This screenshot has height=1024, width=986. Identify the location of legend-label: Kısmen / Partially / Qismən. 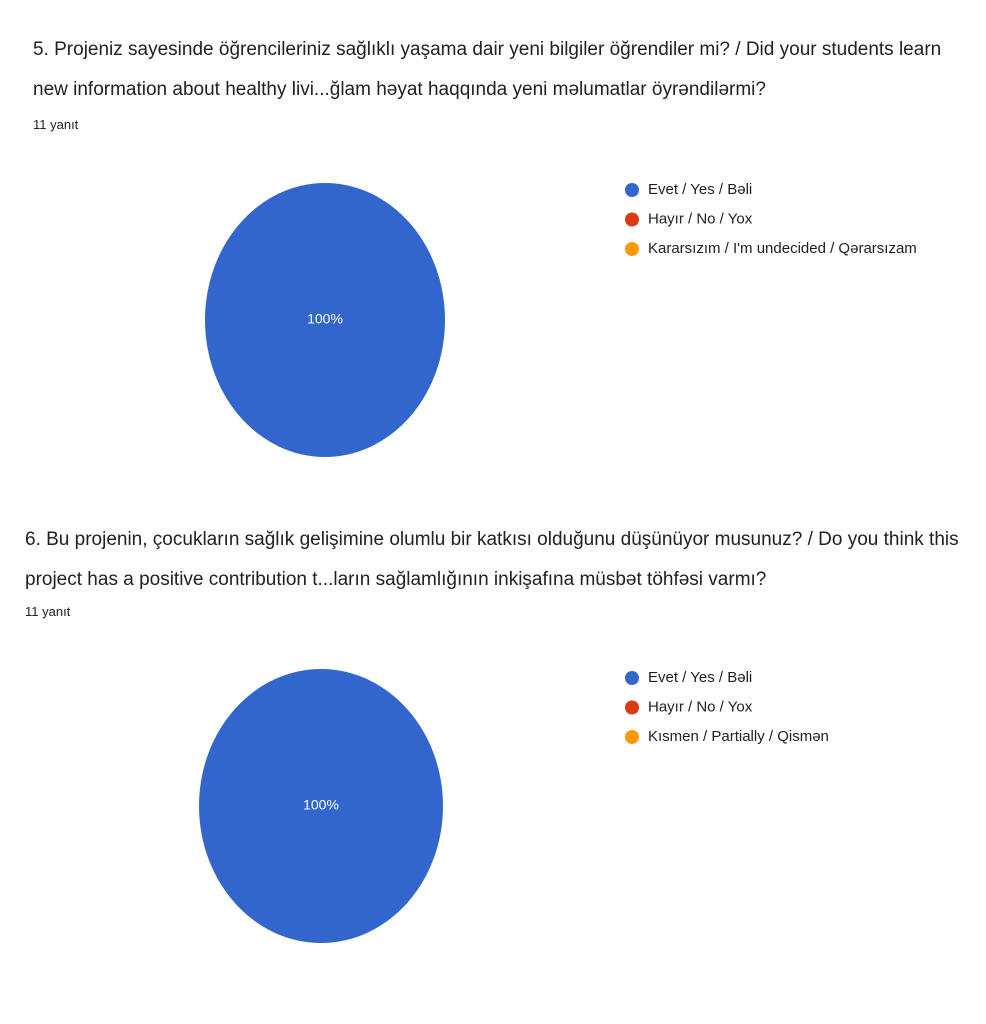
(738, 736).